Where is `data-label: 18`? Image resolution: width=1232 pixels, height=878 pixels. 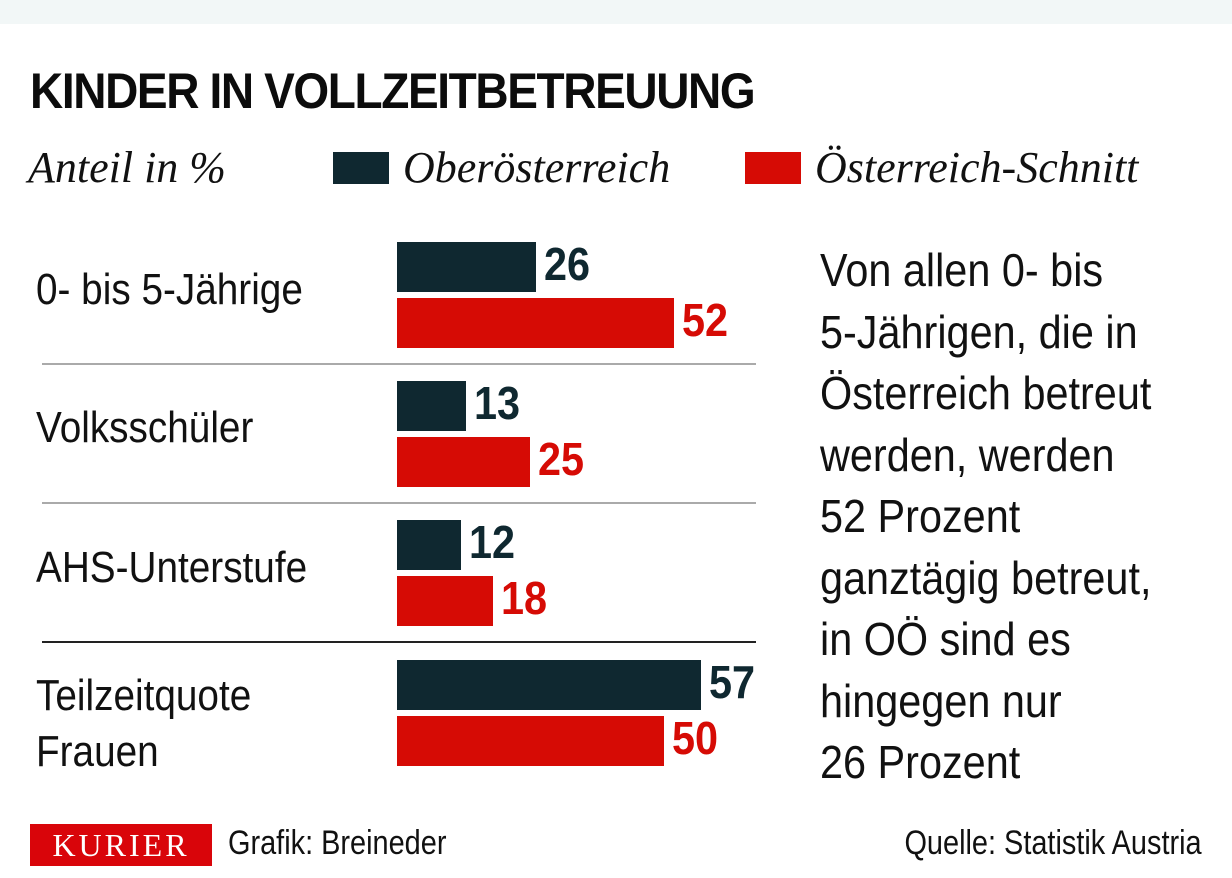 data-label: 18 is located at coordinates (523, 598).